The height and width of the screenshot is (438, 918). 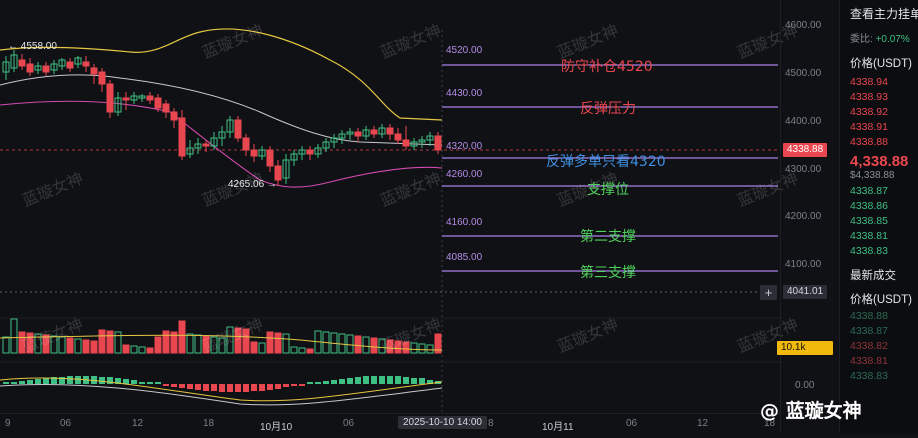 I want to click on middle-band-line, so click(x=221, y=110).